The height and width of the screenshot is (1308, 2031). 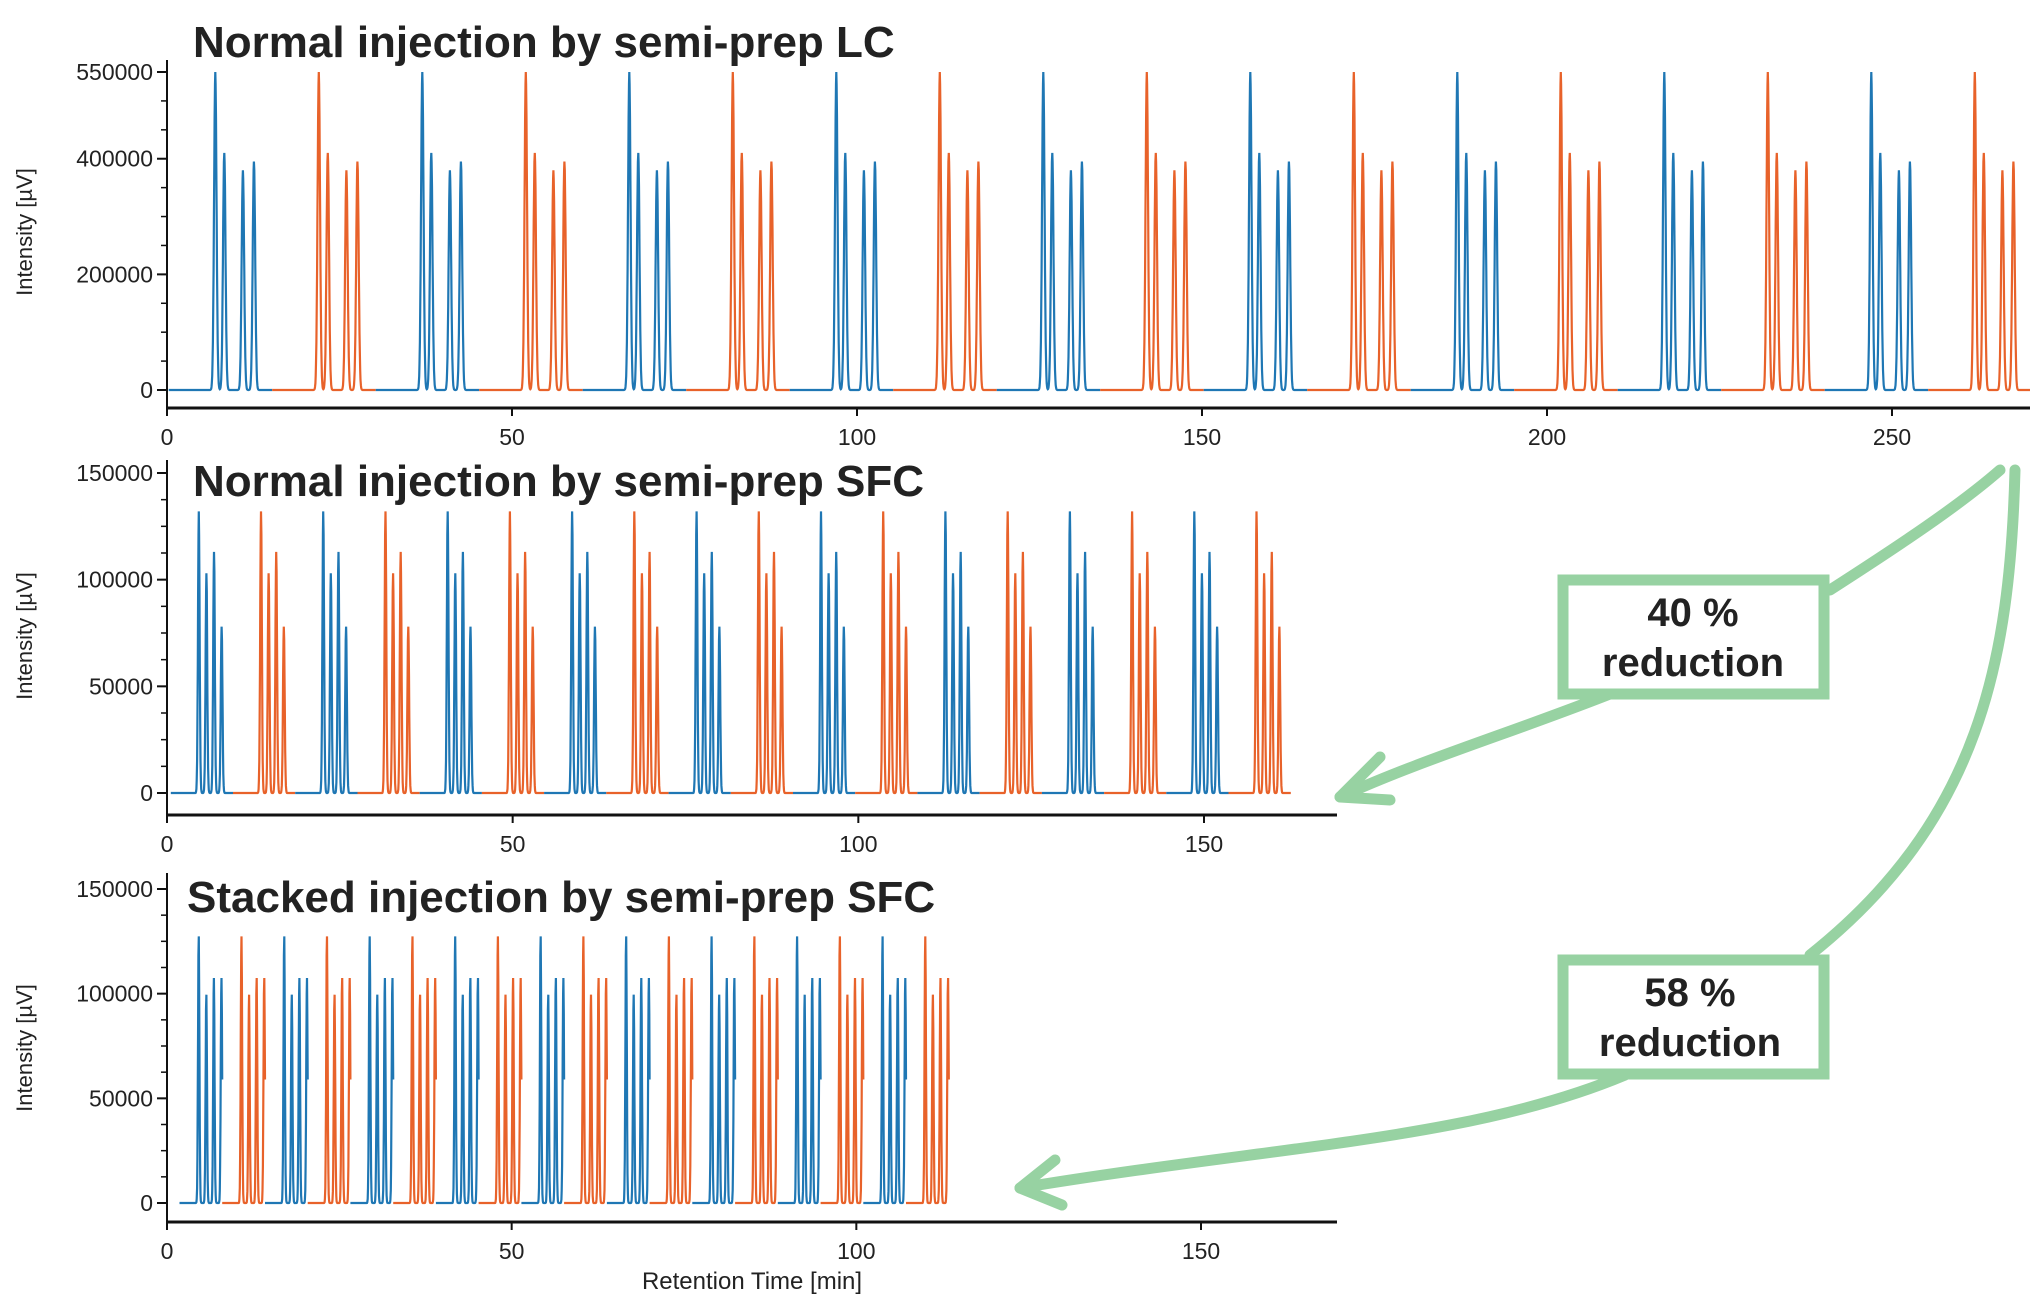 What do you see at coordinates (114, 72) in the screenshot?
I see `panel-lc-y-tick-label: 550000` at bounding box center [114, 72].